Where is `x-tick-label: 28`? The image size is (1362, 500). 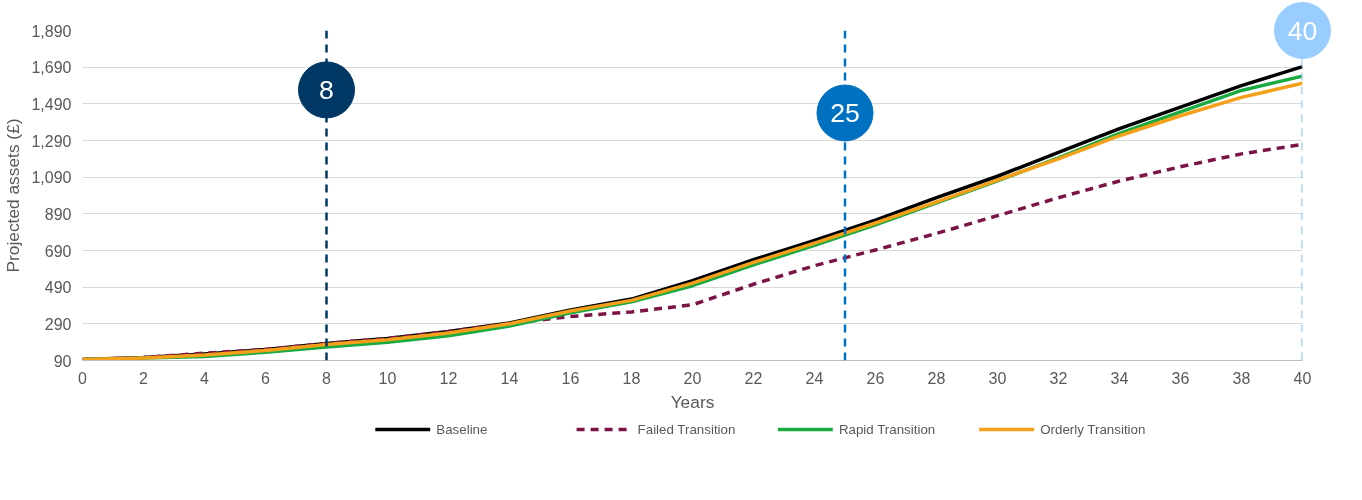 x-tick-label: 28 is located at coordinates (936, 378).